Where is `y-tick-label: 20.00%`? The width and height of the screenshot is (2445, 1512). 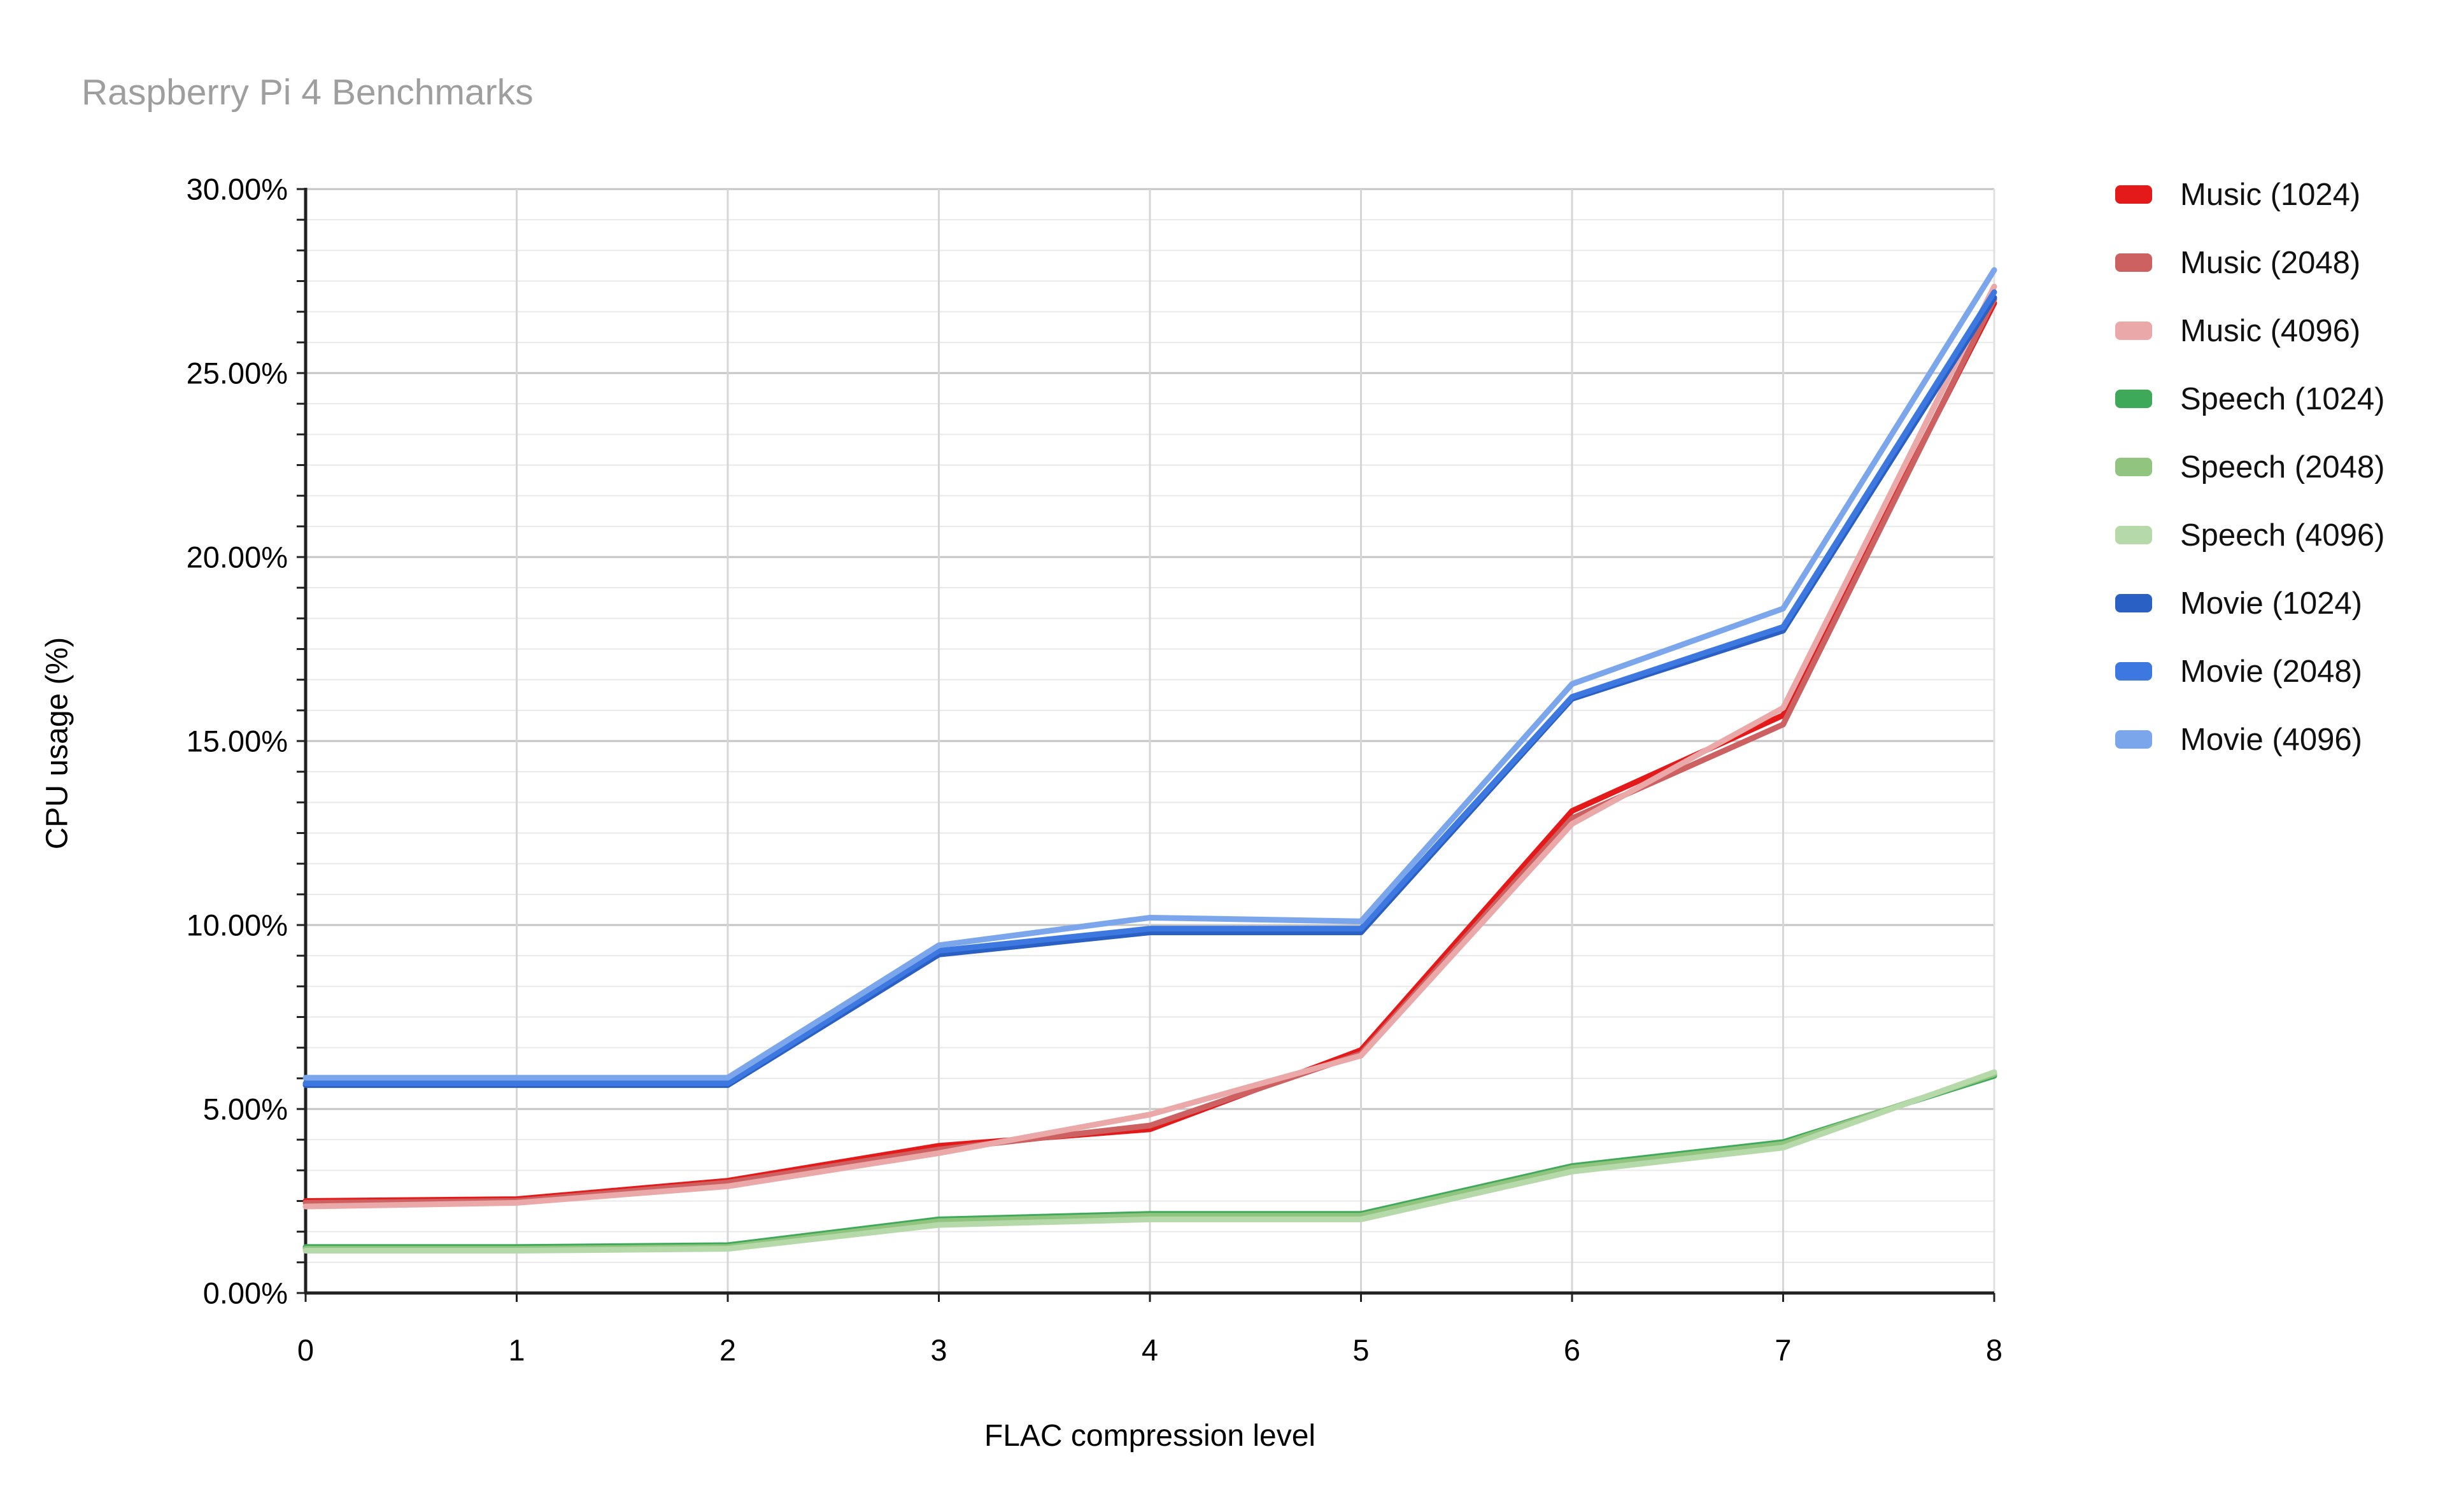 y-tick-label: 20.00% is located at coordinates (237, 557).